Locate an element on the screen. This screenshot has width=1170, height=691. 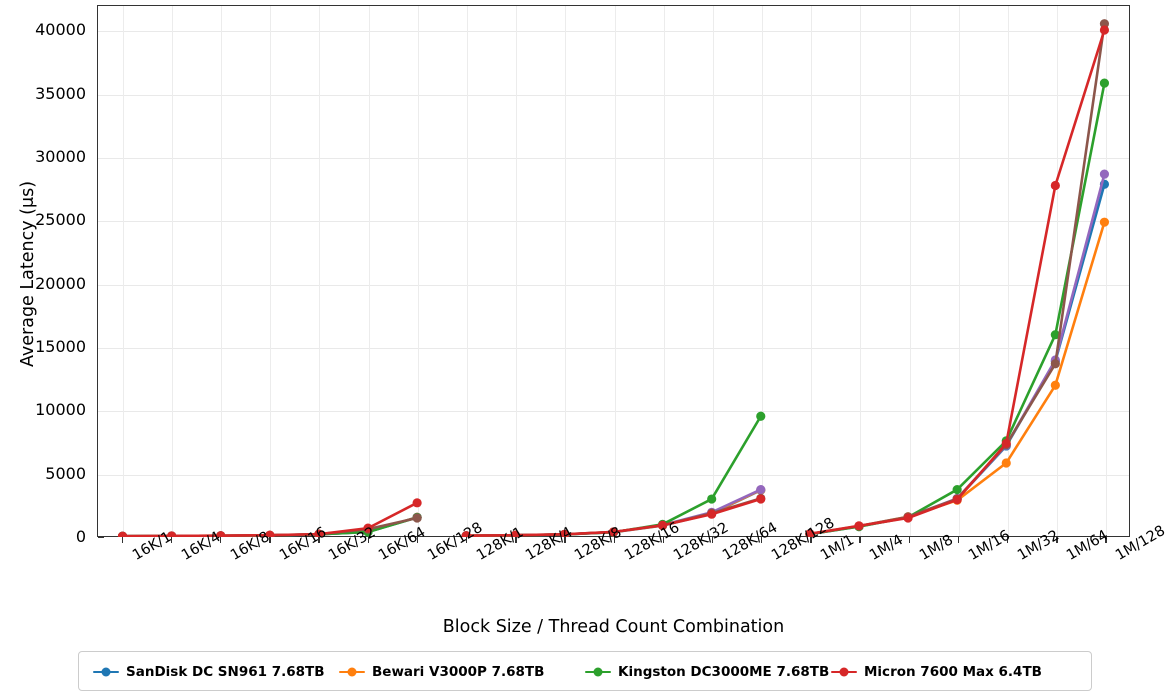
x-tick-label: 16K/8 is located at coordinates (250, 546).